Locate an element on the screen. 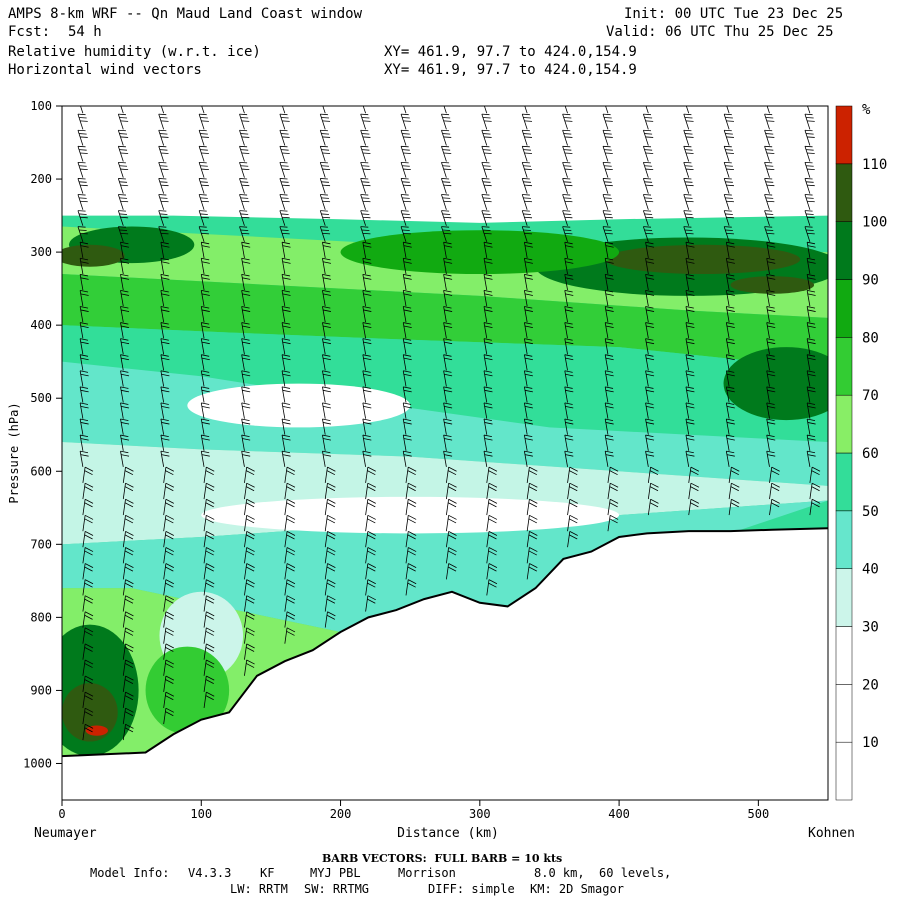  shortwave-scheme: SW: RRTMG is located at coordinates (337, 889).